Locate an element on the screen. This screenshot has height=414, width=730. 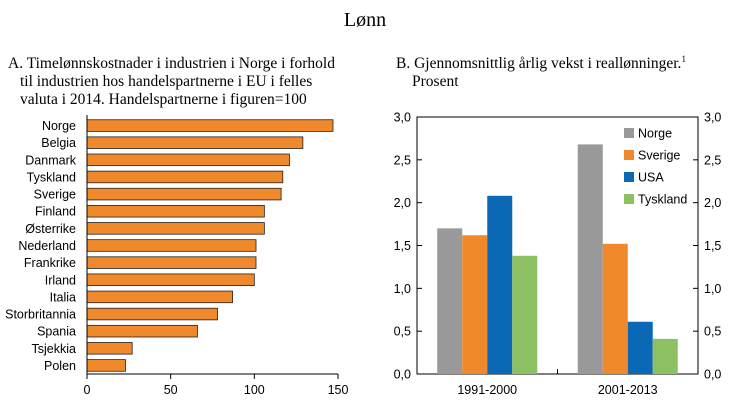
panel-b-title-footnote: 1 is located at coordinates (683, 58).